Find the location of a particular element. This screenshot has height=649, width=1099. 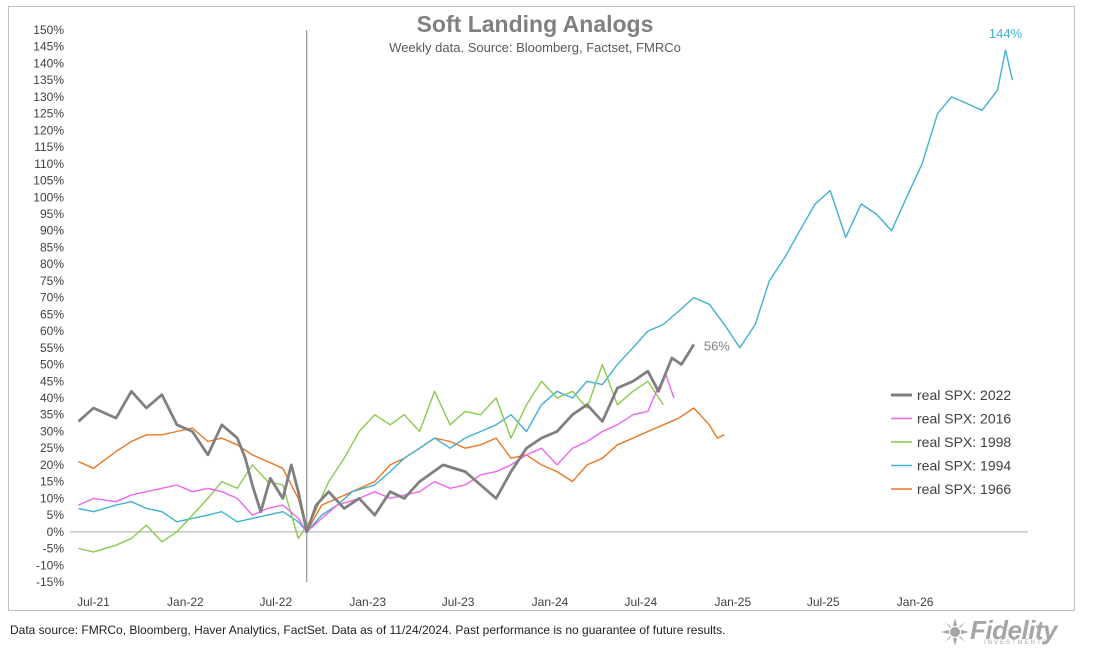

y-tick-label: 35% is located at coordinates (52, 415).